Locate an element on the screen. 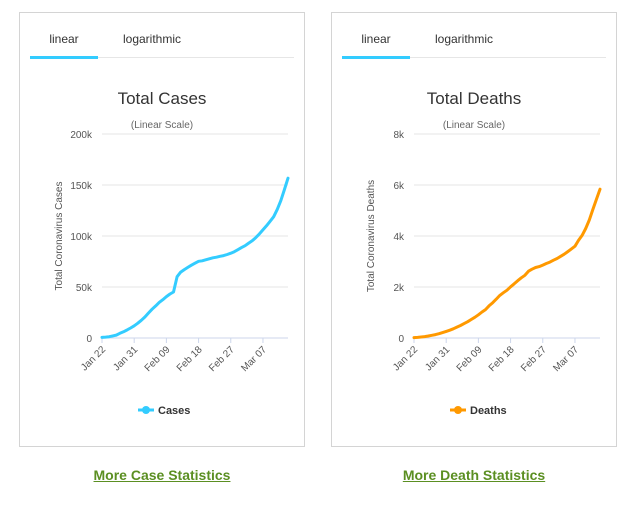 Image resolution: width=640 pixels, height=508 pixels. legend-label: Cases is located at coordinates (174, 411).